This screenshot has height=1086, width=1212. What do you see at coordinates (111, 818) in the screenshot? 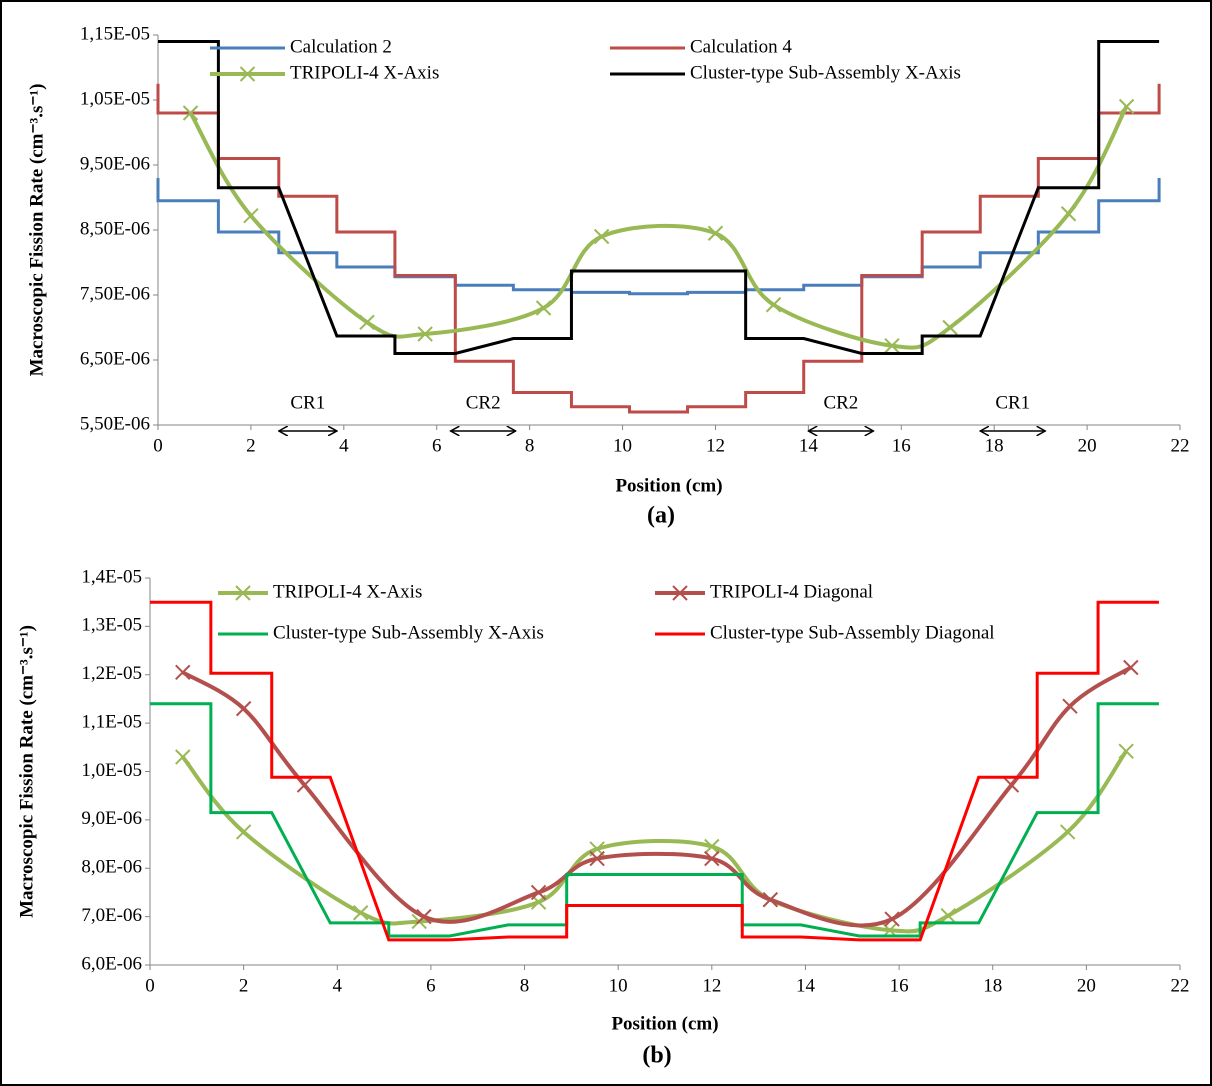
I see `y-tick-label: 9,0E-06` at bounding box center [111, 818].